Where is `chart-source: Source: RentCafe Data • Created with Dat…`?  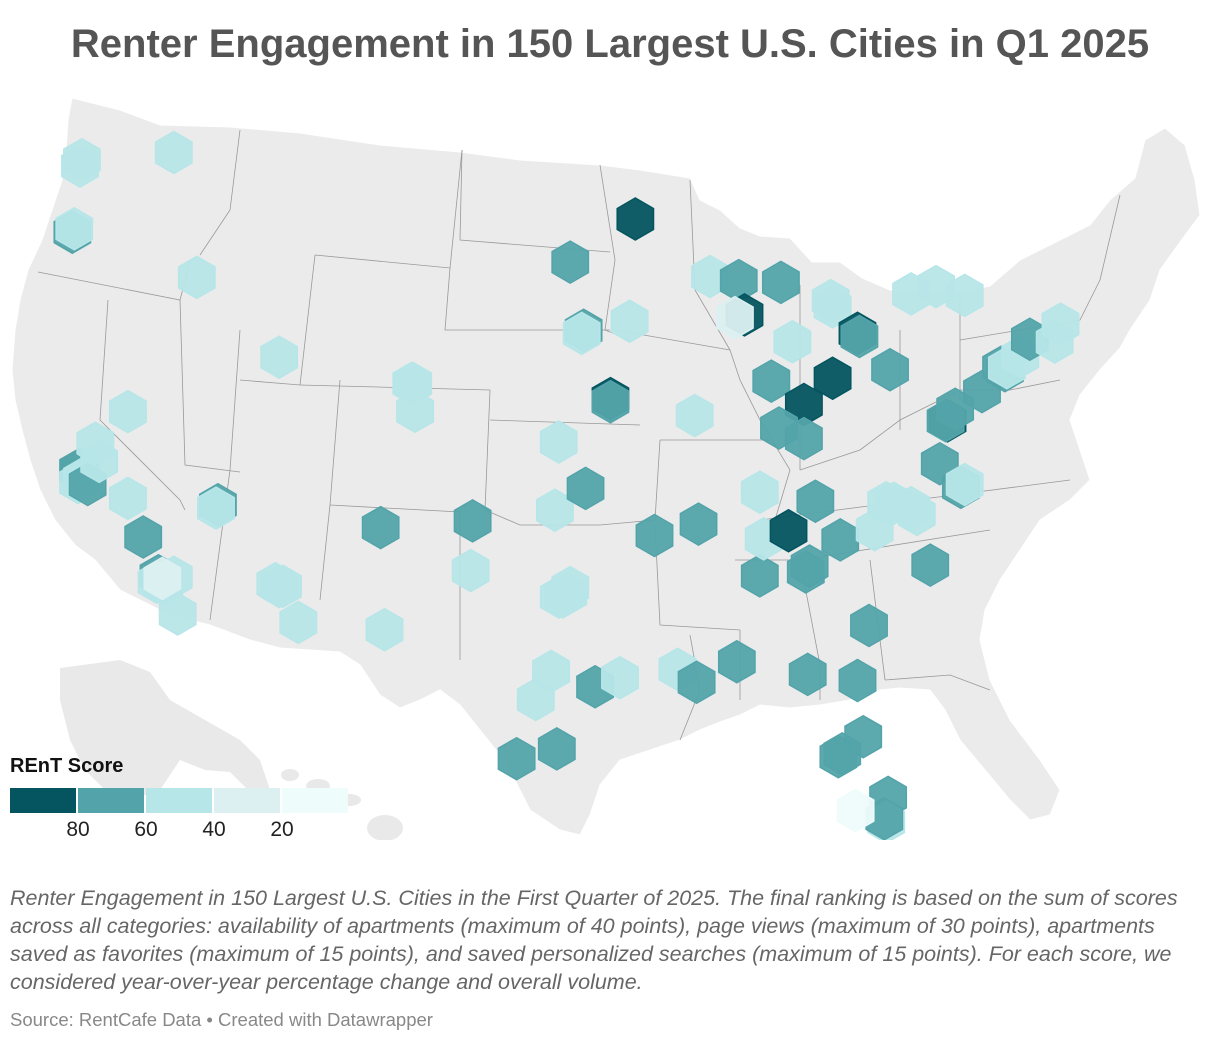 chart-source: Source: RentCafe Data • Created with Dat… is located at coordinates (221, 1019).